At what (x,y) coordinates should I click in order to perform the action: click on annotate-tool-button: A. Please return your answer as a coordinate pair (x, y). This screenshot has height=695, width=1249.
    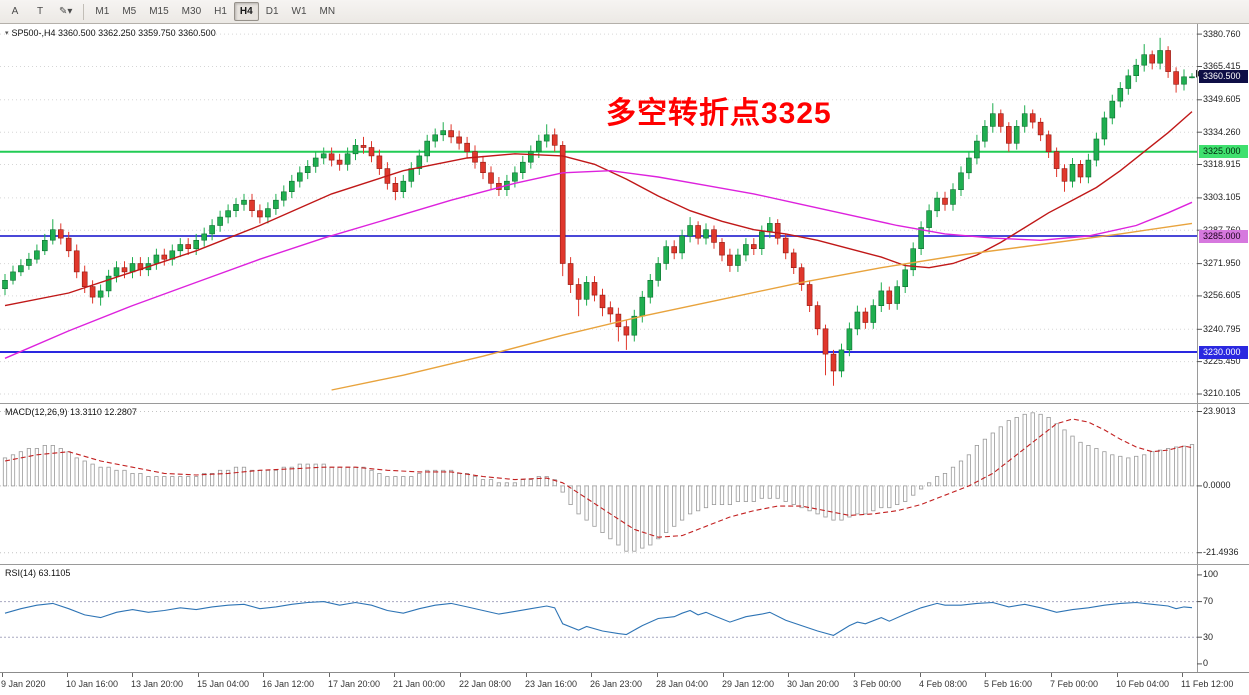
    Looking at the image, I should click on (15, 11).